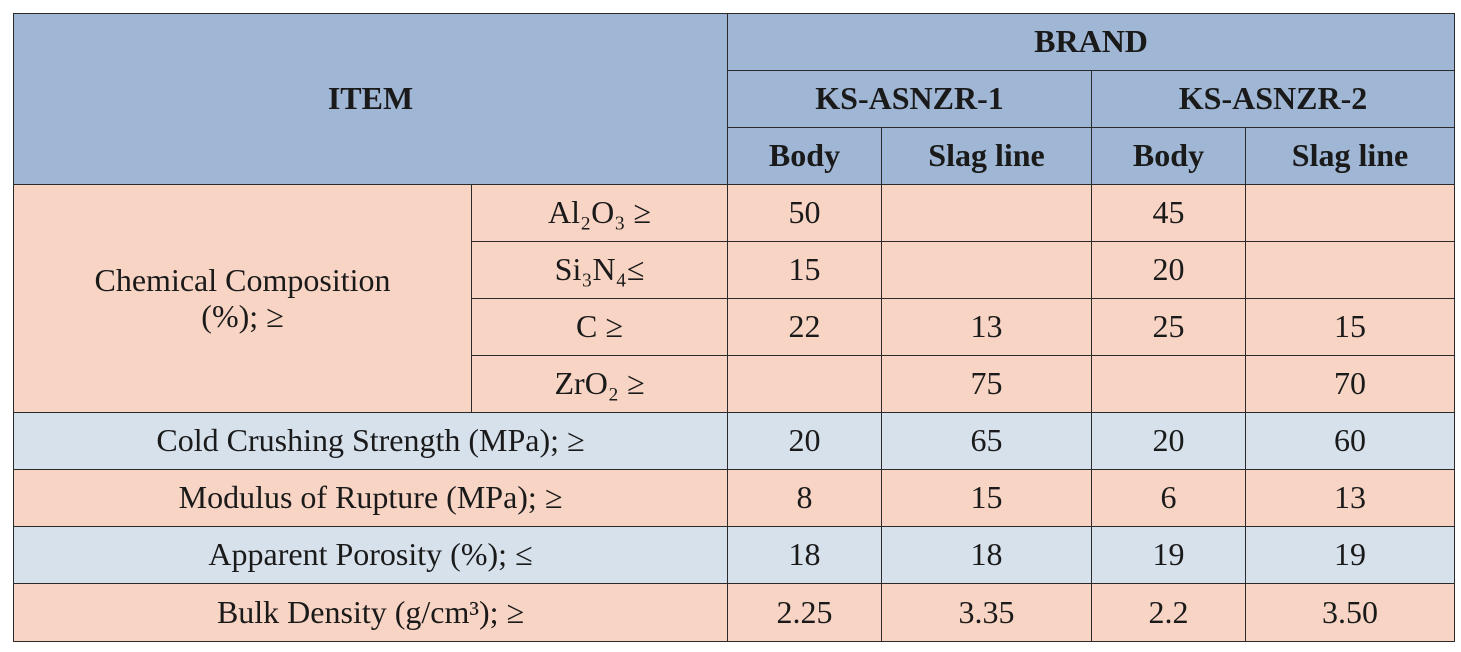 This screenshot has width=1461, height=652. What do you see at coordinates (242, 280) in the screenshot?
I see `chemical-label-line1: Chemical Composition` at bounding box center [242, 280].